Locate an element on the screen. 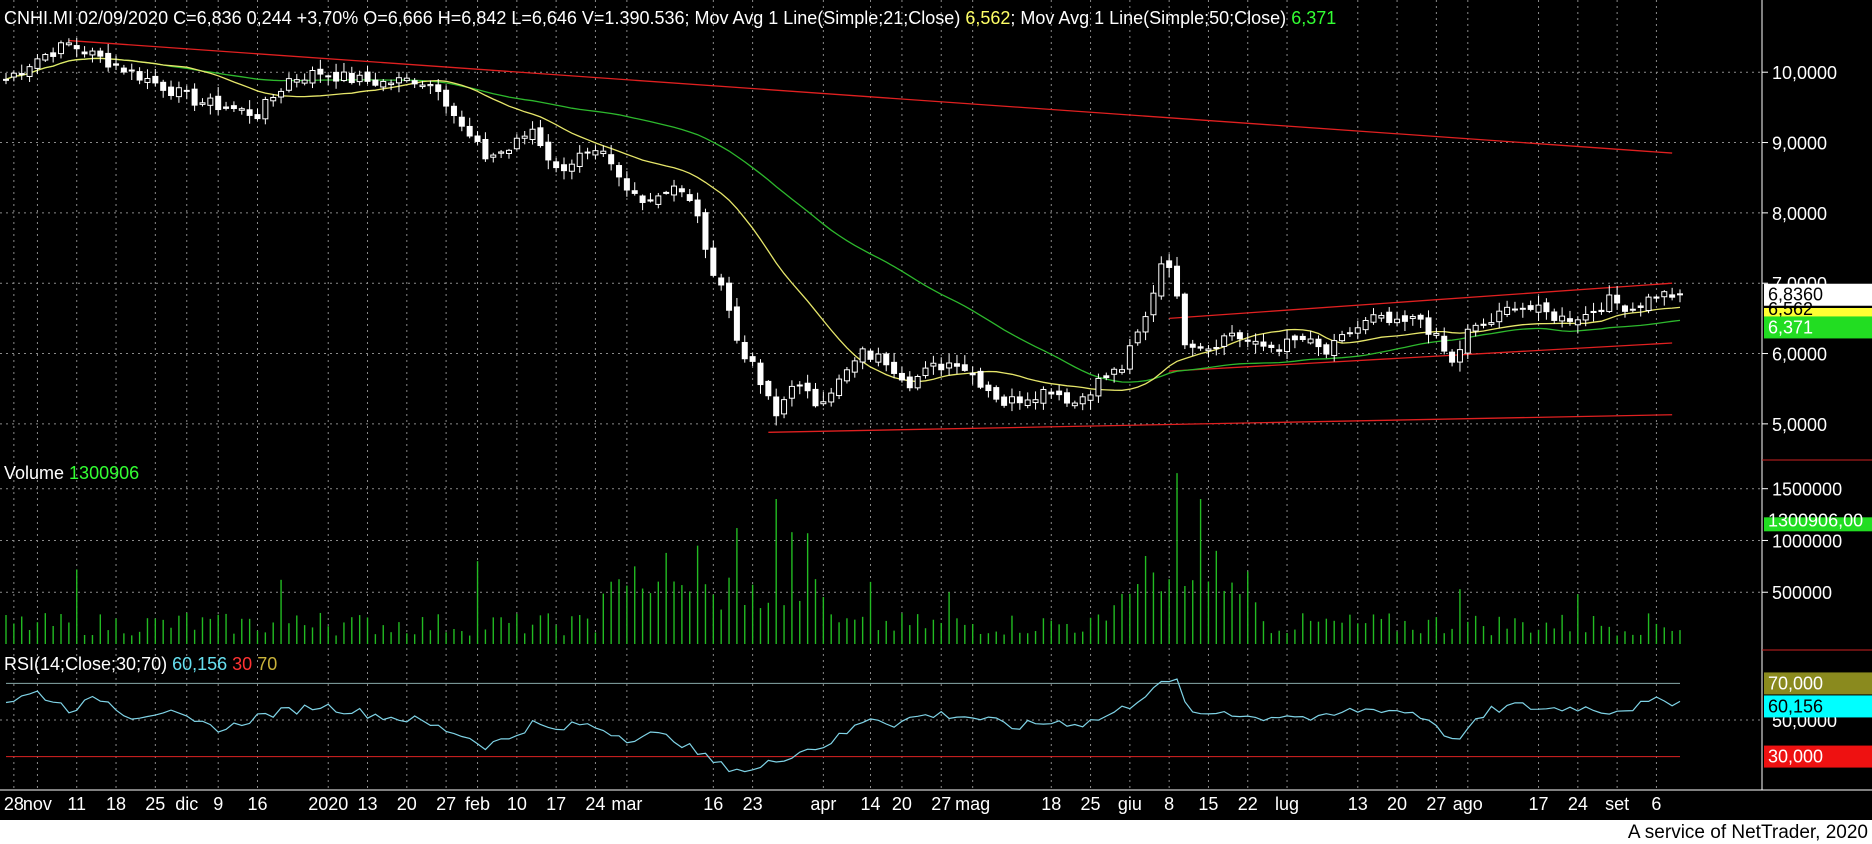  rsi-layer is located at coordinates (843, 725).